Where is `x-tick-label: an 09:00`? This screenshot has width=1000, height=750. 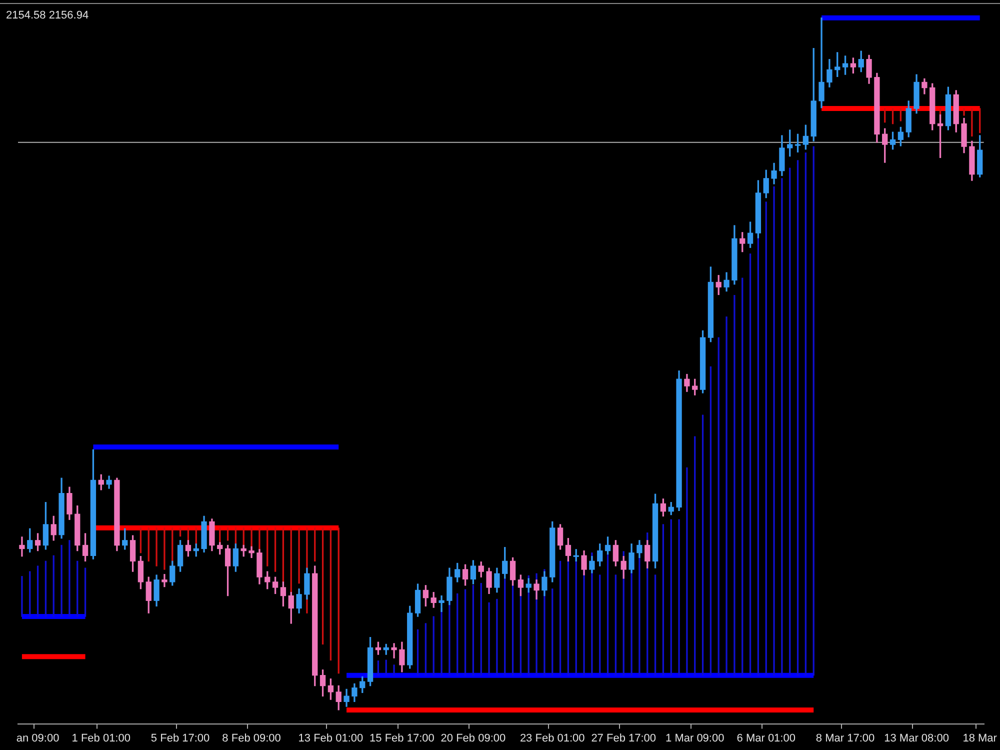
x-tick-label: an 09:00 is located at coordinates (38, 738).